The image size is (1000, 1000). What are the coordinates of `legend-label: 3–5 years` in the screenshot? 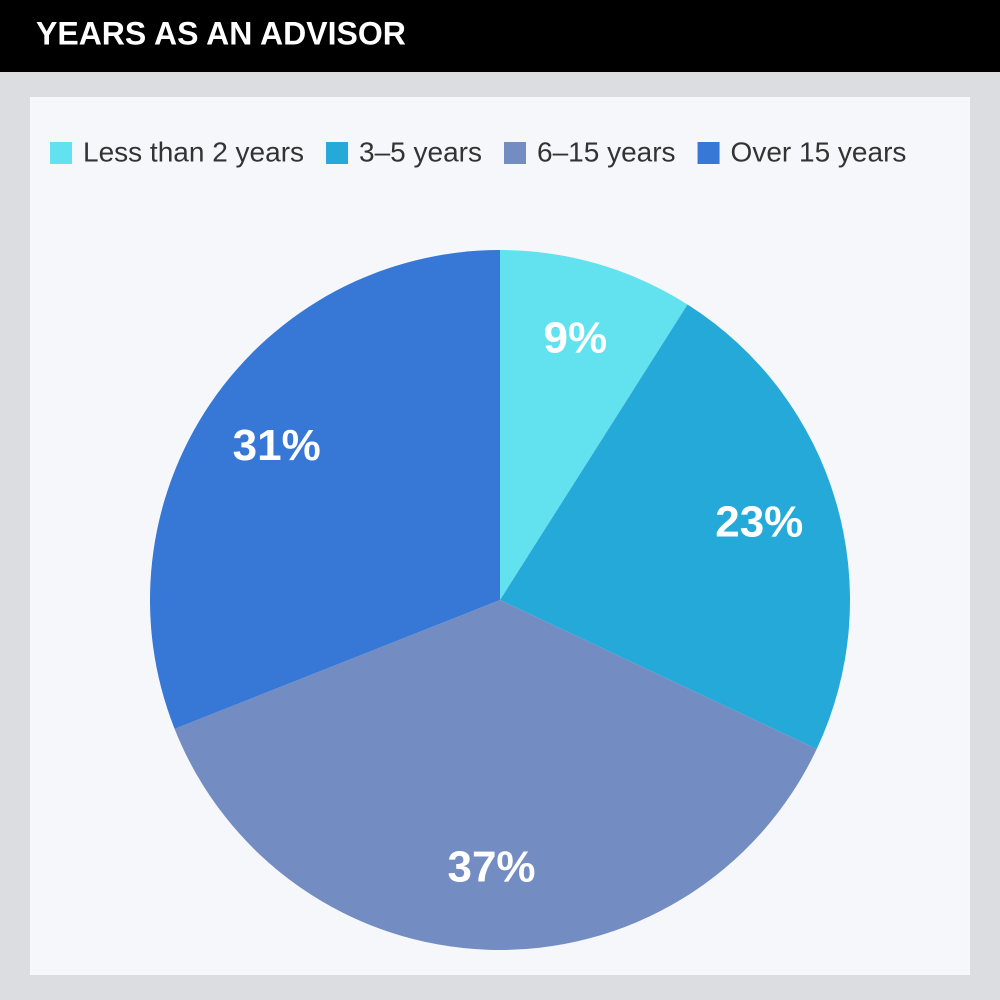 It's located at (420, 151).